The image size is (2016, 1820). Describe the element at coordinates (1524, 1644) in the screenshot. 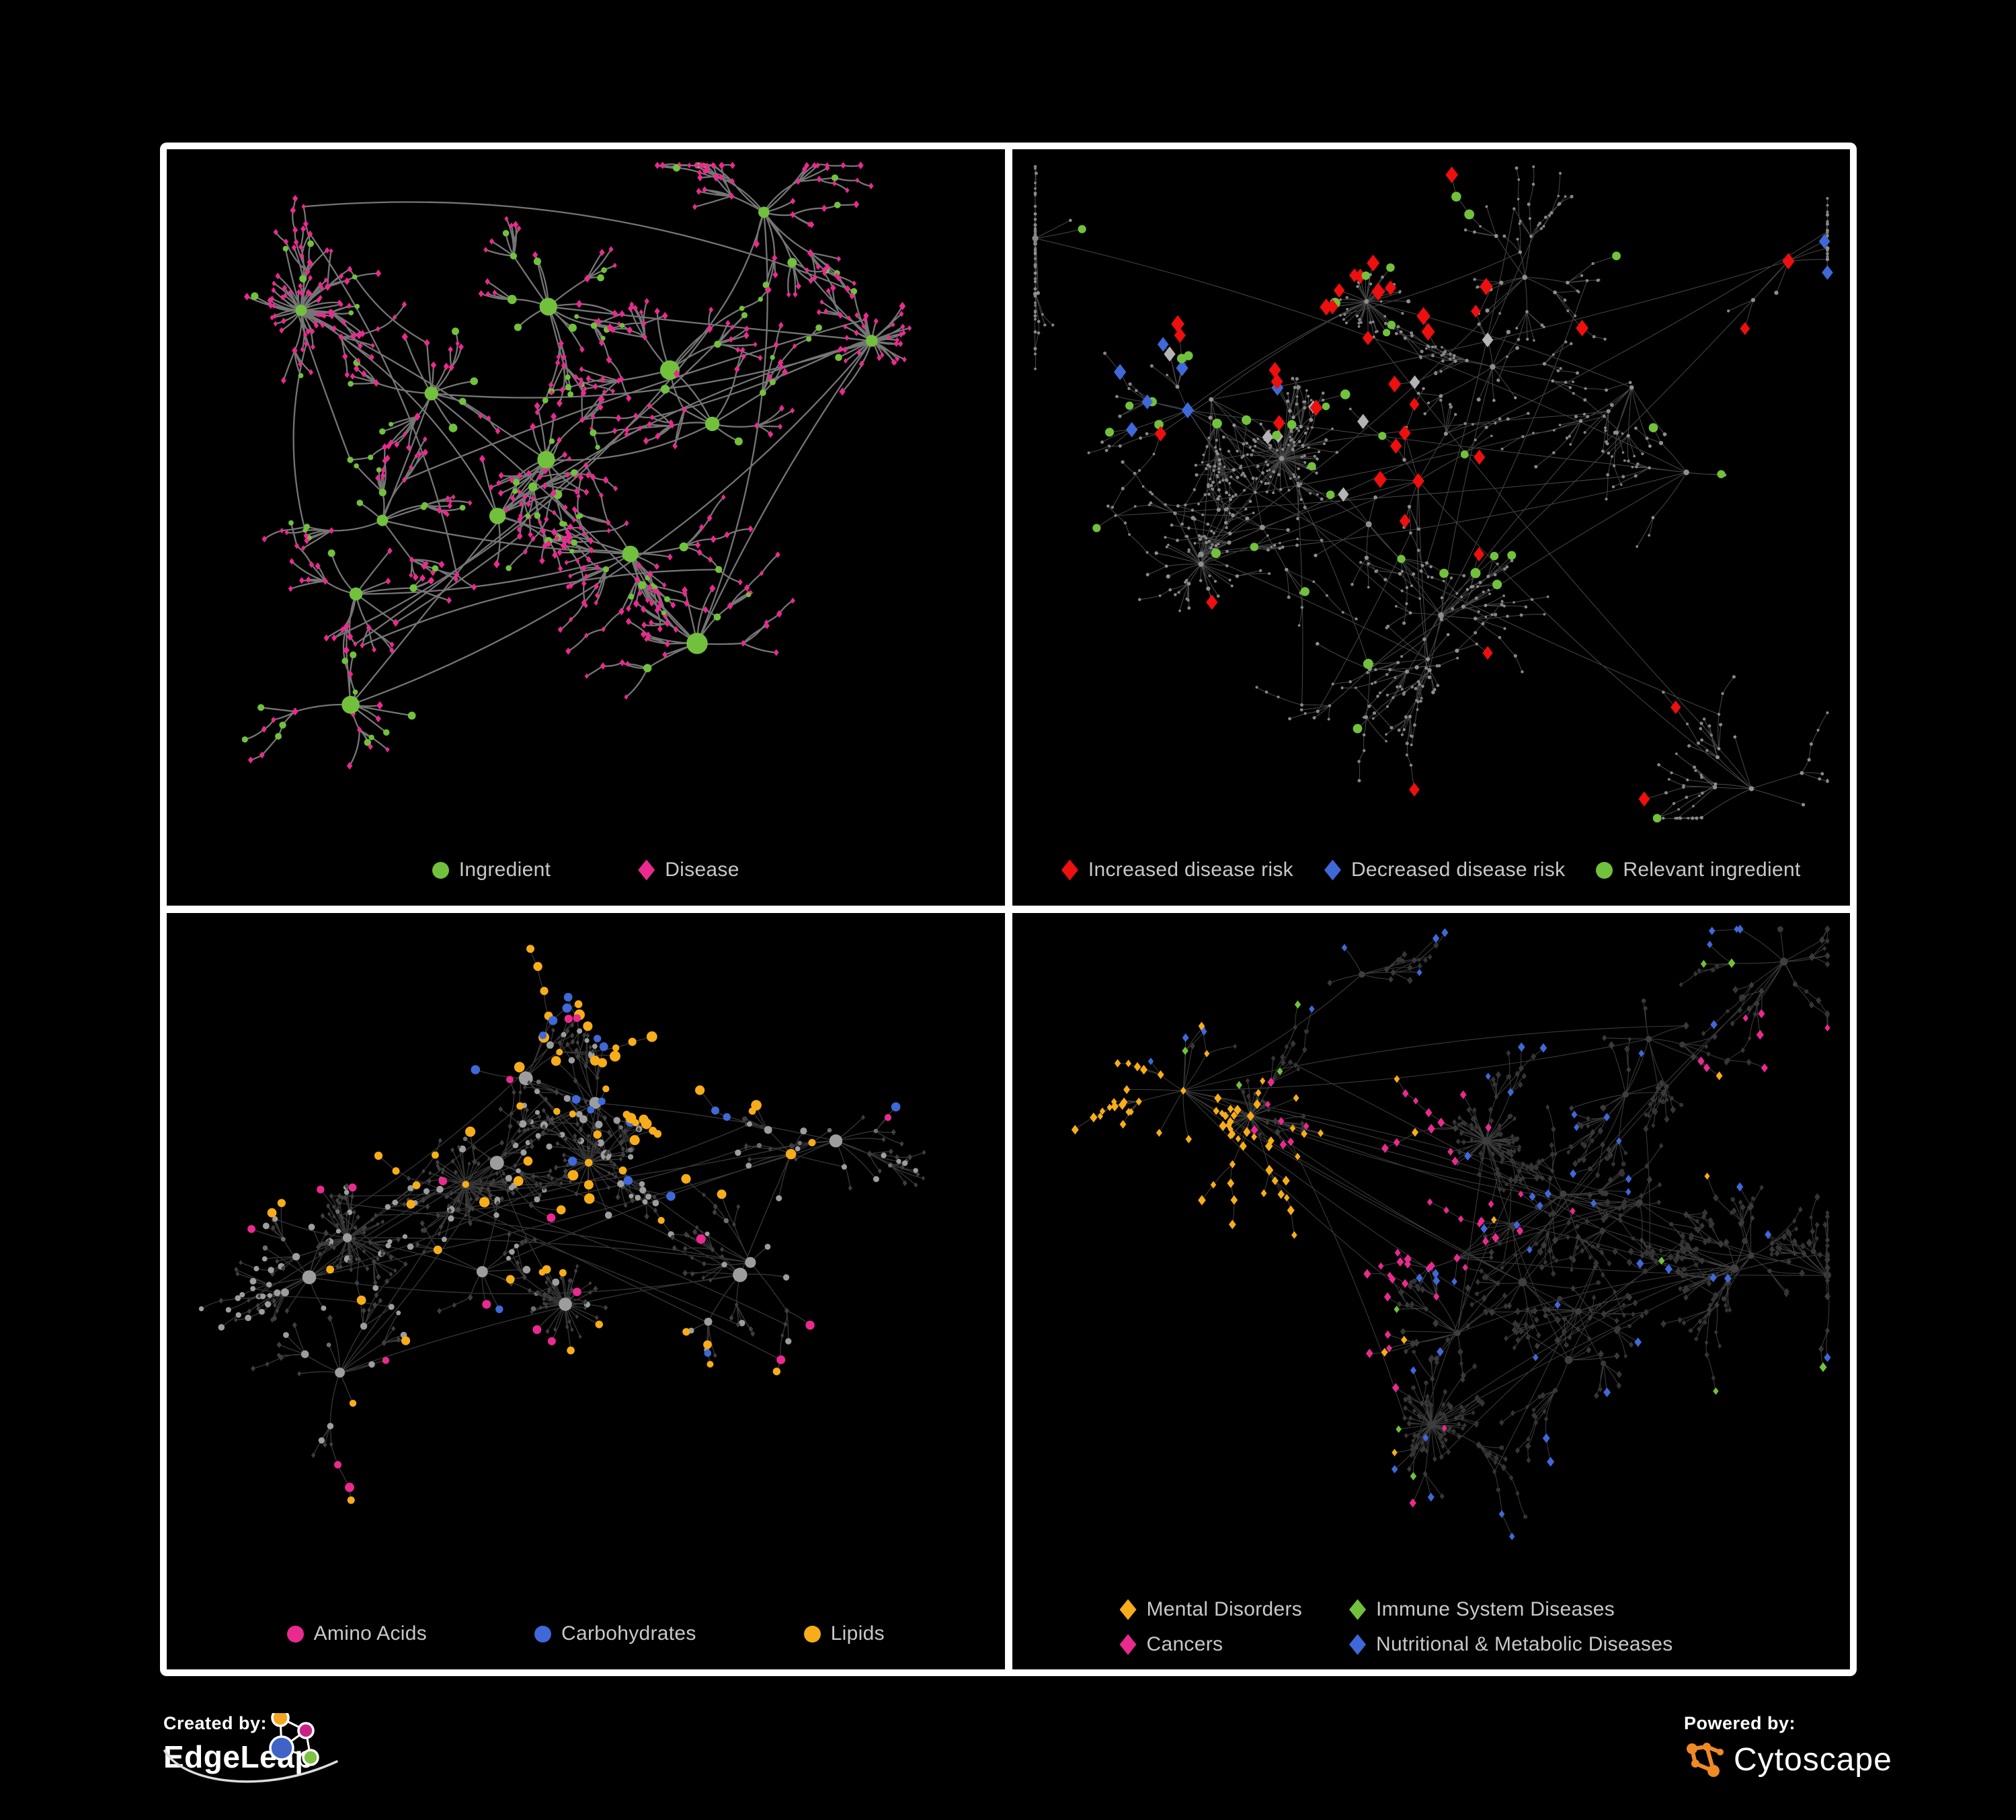

I see `legend-label: Nutritional & Metabolic Diseases` at that location.